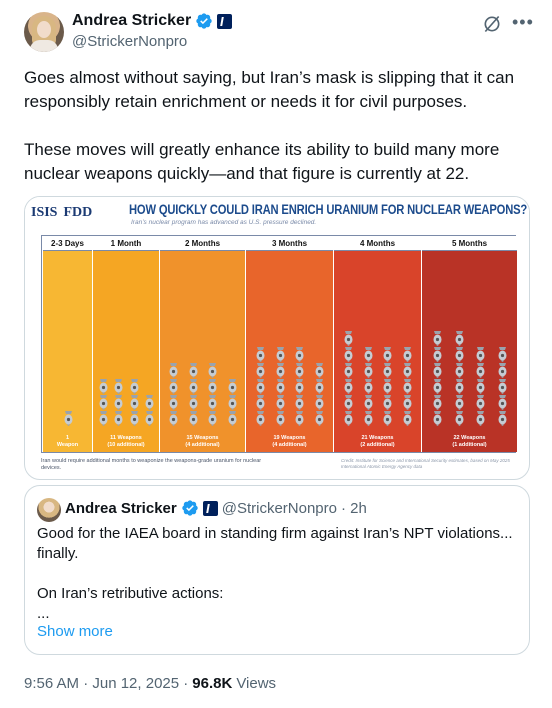 The image size is (552, 708). I want to click on chart-column: 2-3 Days 1 Weapon, so click(67, 344).